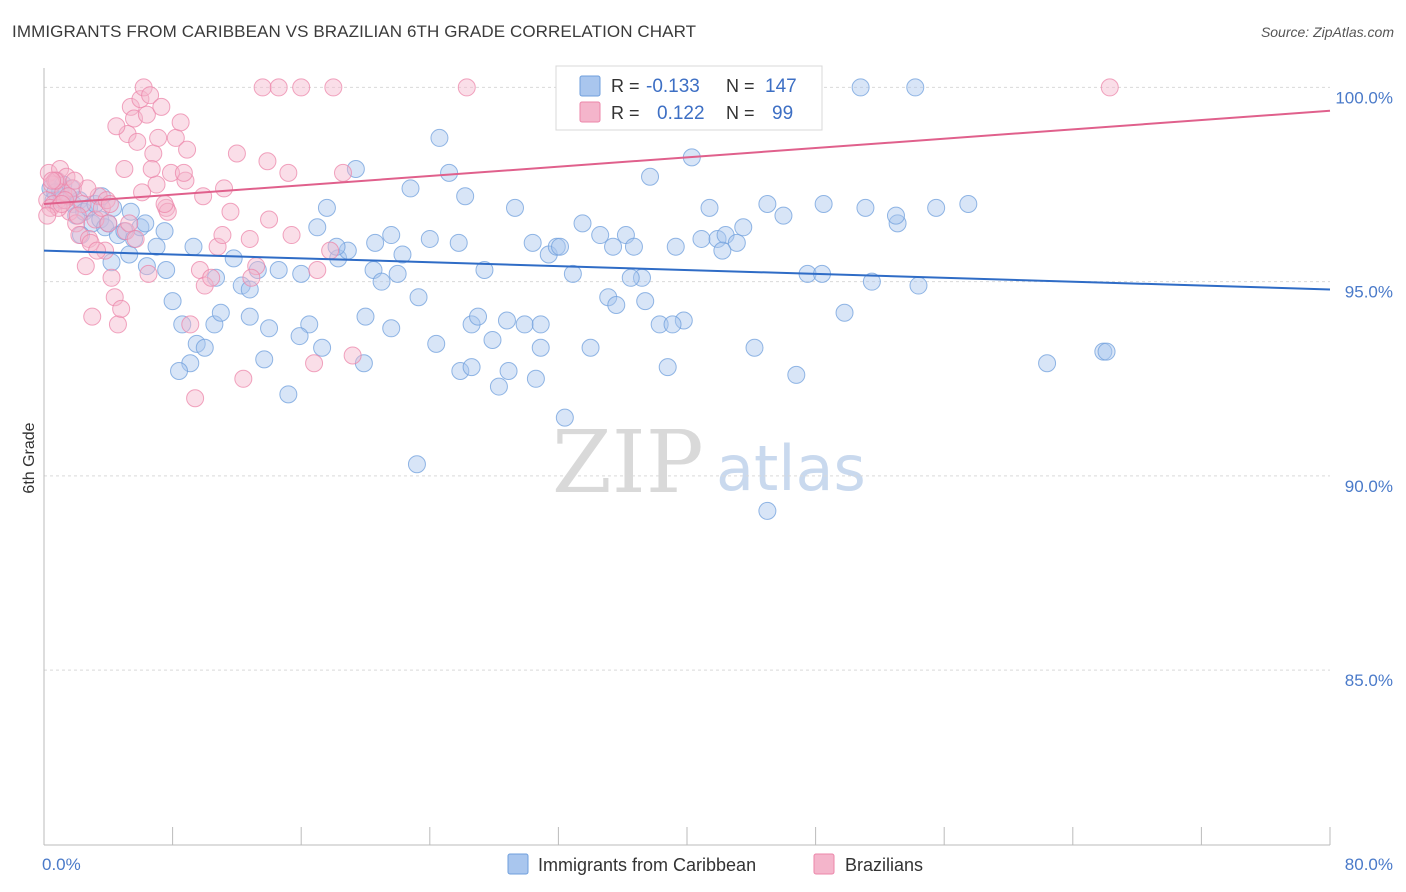 This screenshot has height=892, width=1406. What do you see at coordinates (884, 865) in the screenshot?
I see `bottom-legend-label-brazilians: Brazilians` at bounding box center [884, 865].